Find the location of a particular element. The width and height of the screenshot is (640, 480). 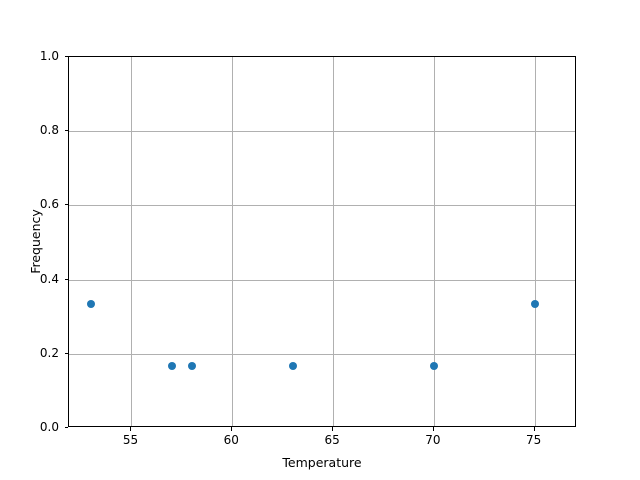

y-tick-label: 0.8 is located at coordinates (49, 130).